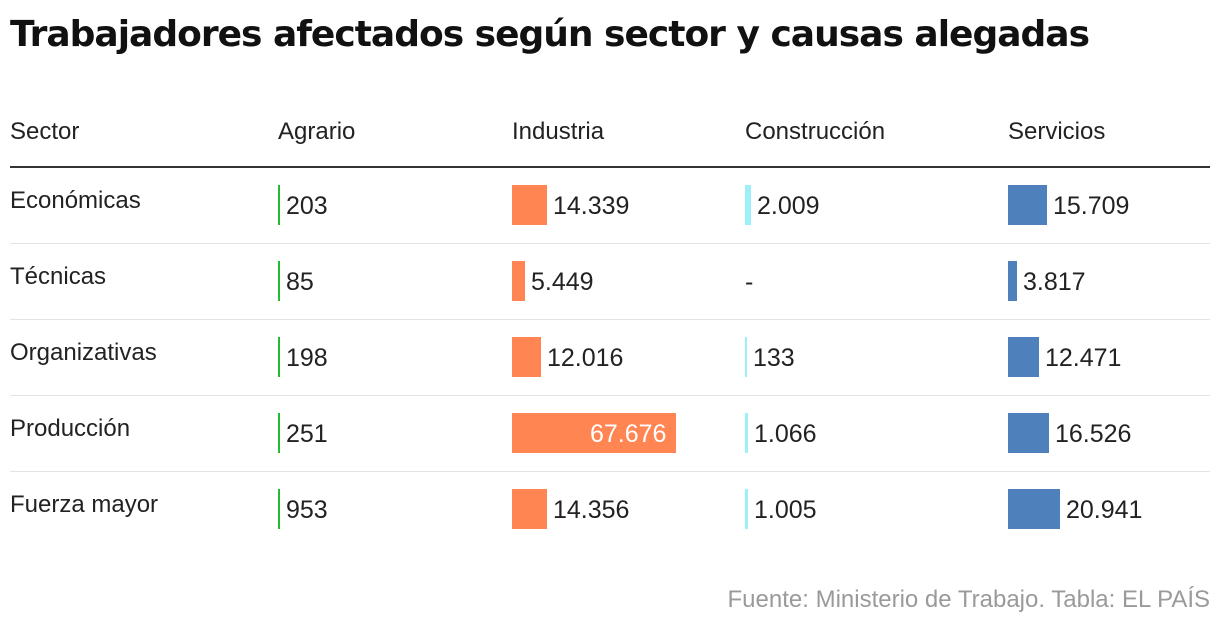 This screenshot has width=1220, height=630. I want to click on value-label: 203, so click(307, 206).